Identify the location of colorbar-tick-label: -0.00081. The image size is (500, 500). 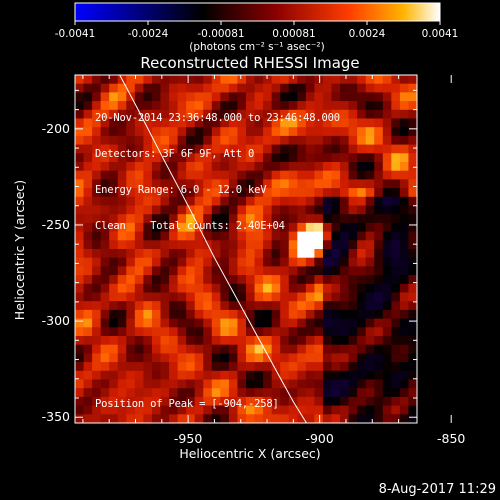
(220, 34).